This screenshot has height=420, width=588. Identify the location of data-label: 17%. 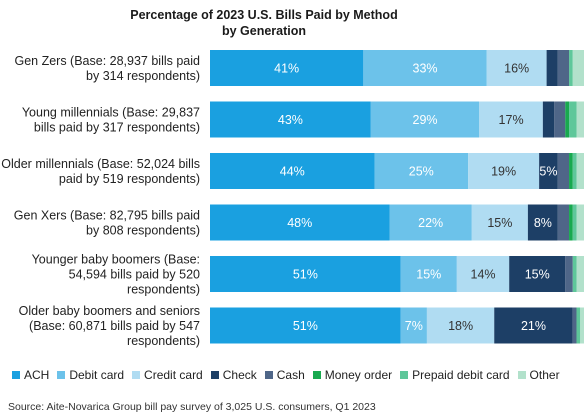
(511, 120).